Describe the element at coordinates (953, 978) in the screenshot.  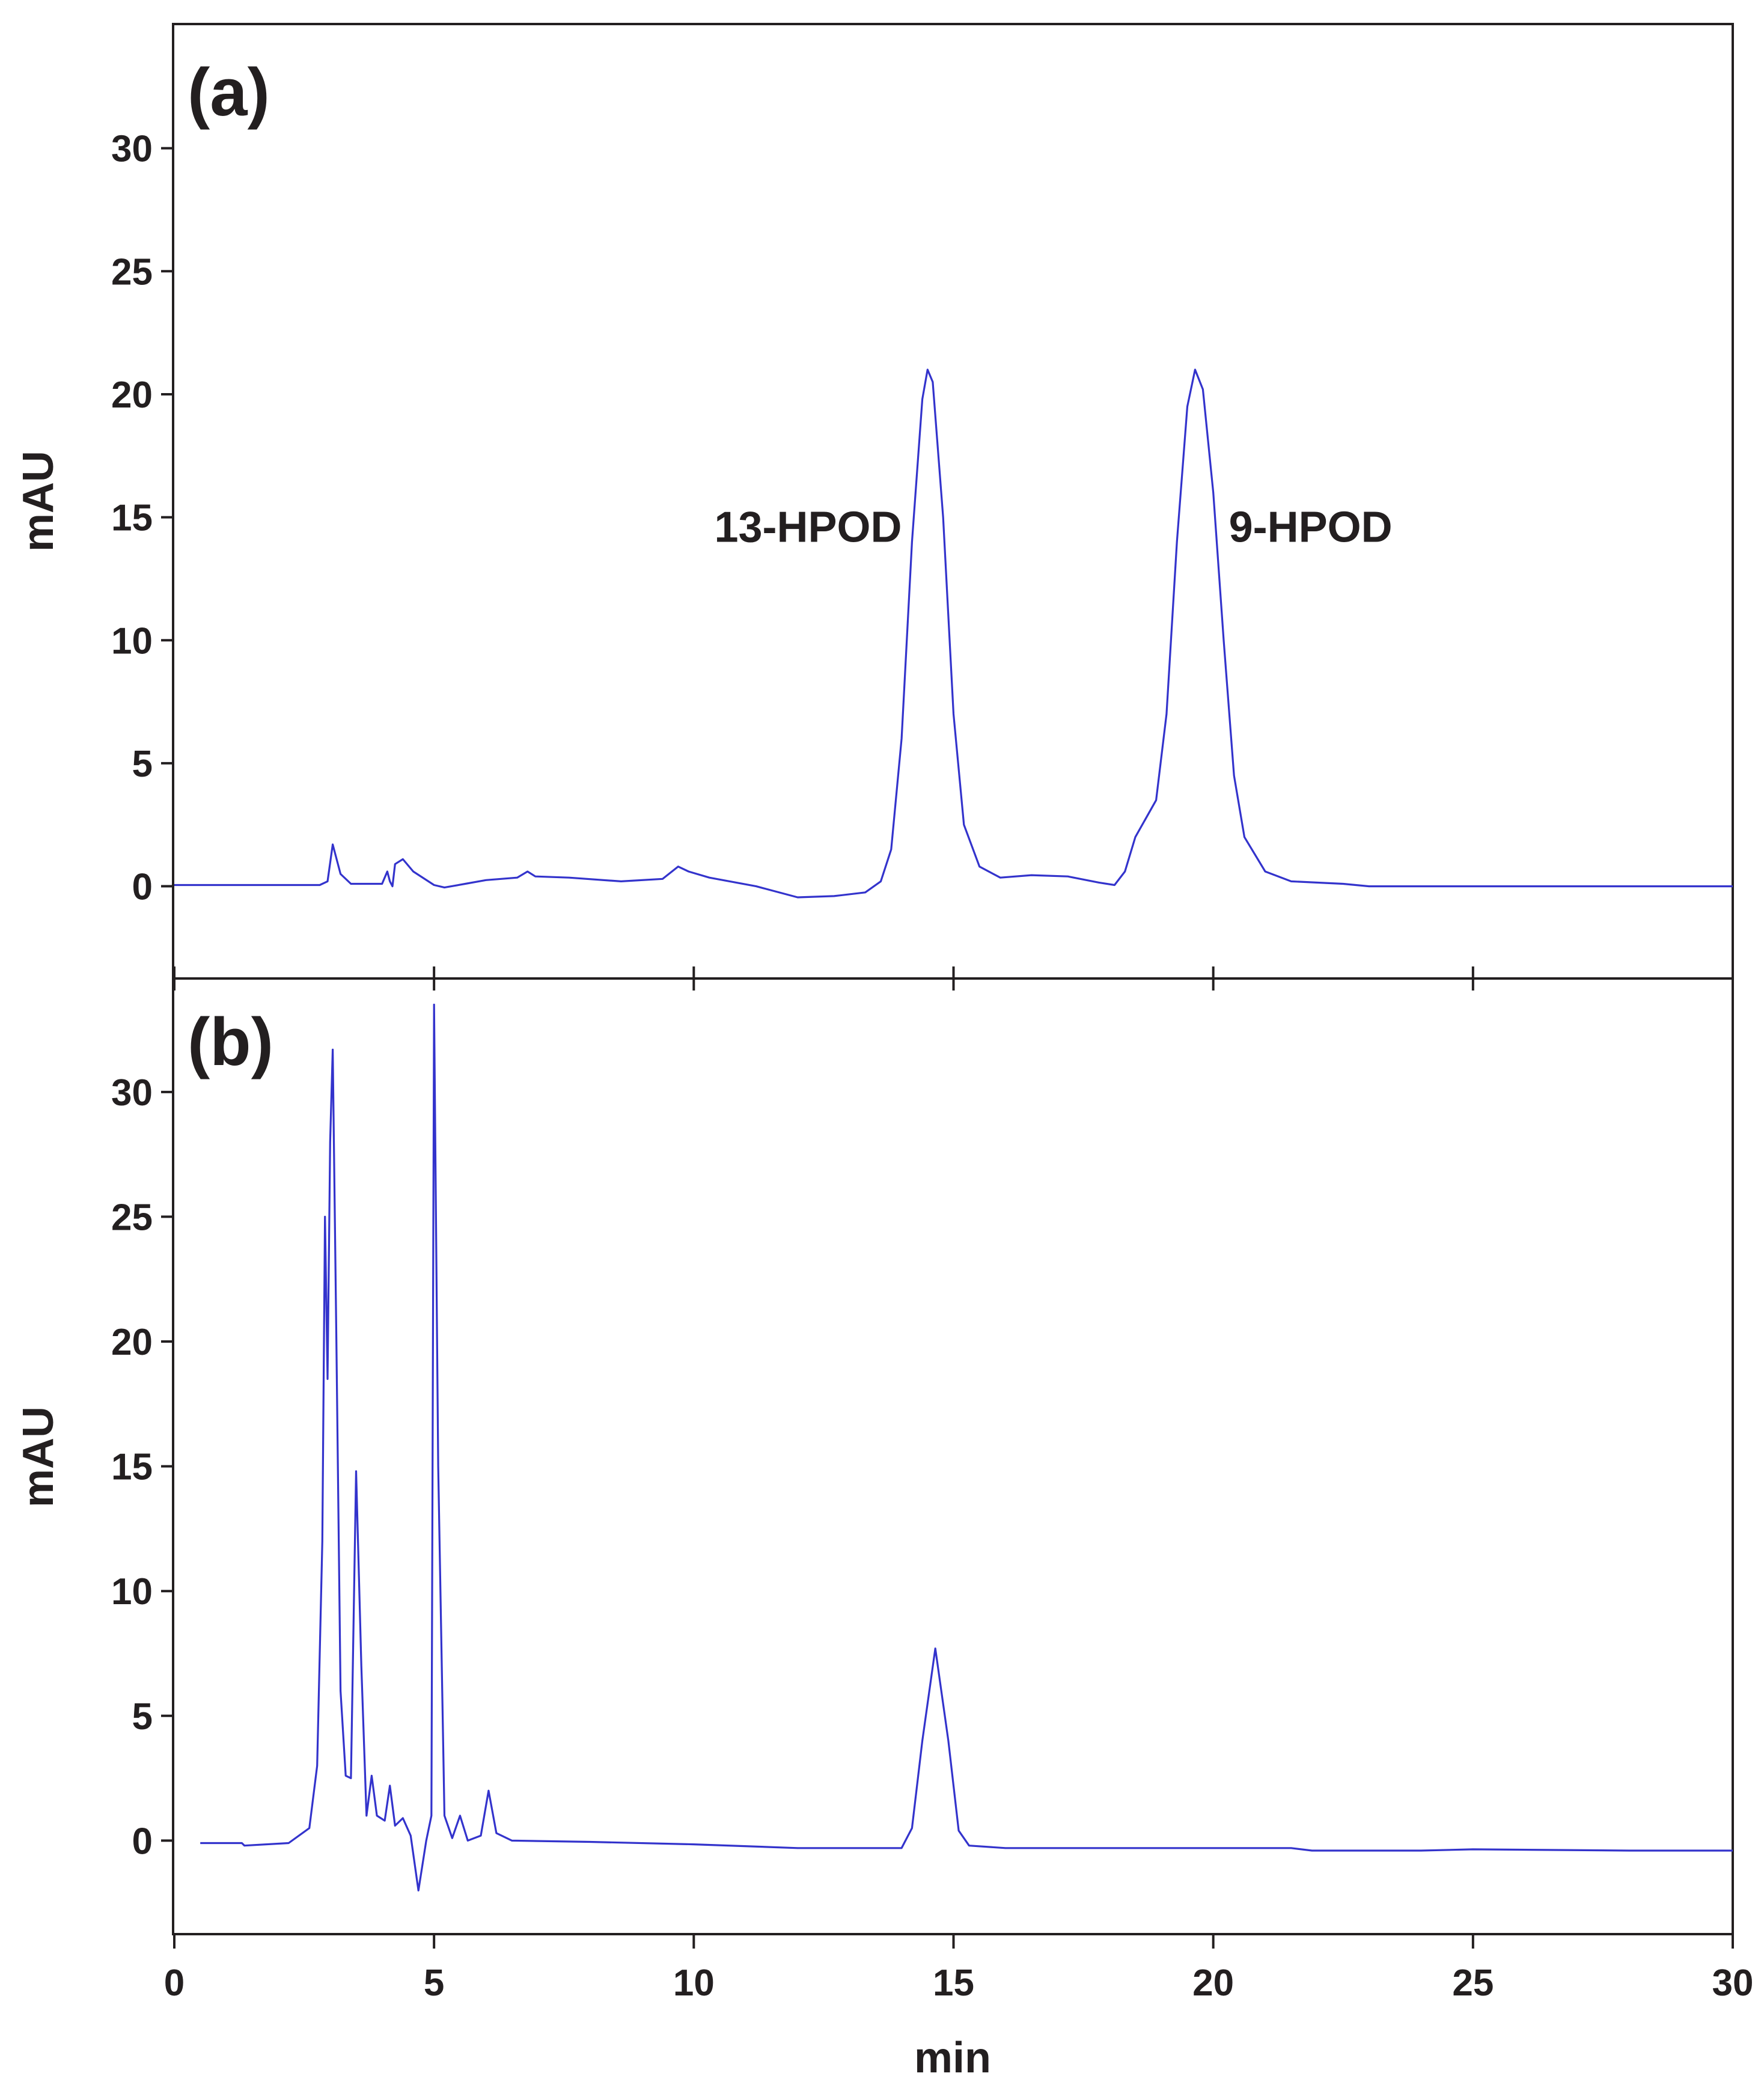
I see `panel-a-x-ticks` at that location.